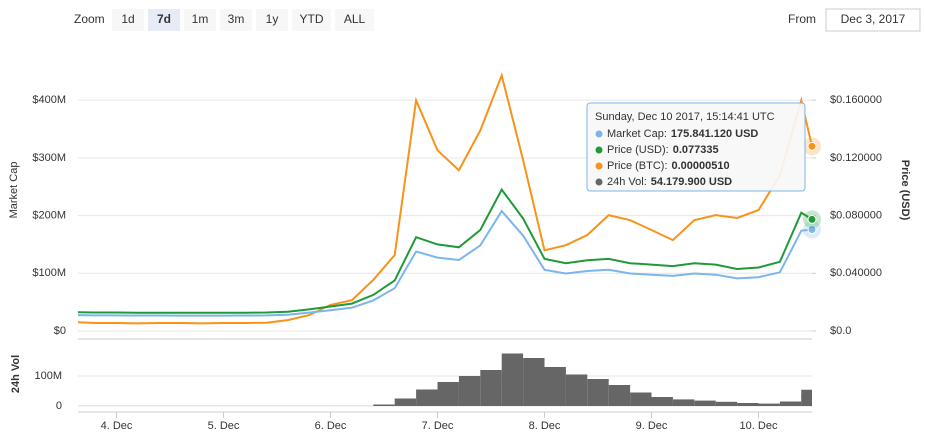 This screenshot has height=441, width=925. Describe the element at coordinates (331, 426) in the screenshot. I see `x-tick-label: 6. Dec` at that location.